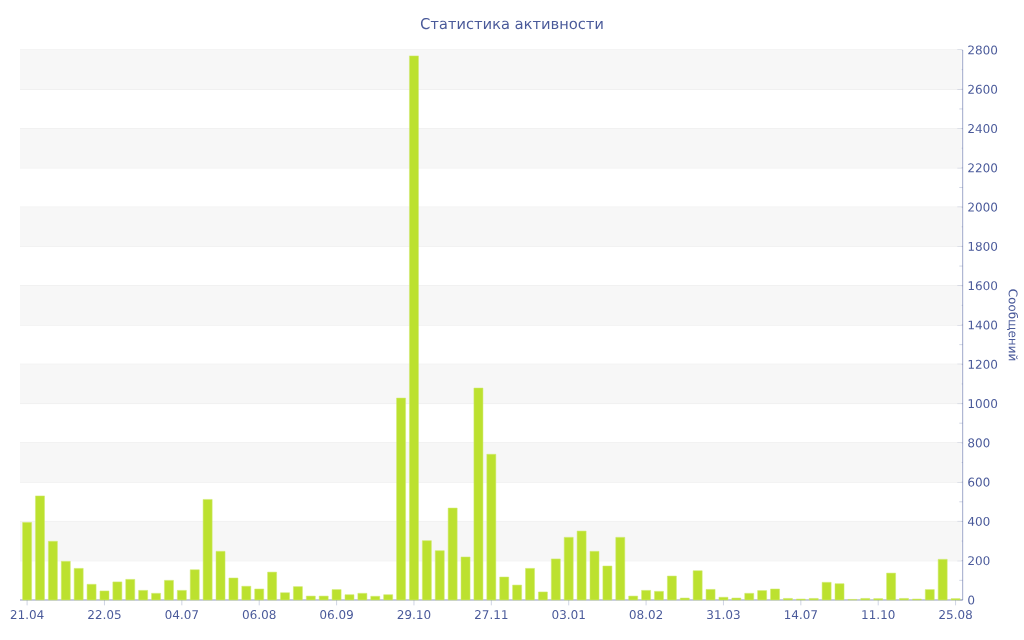 The image size is (1024, 640). What do you see at coordinates (491, 614) in the screenshot?
I see `x-tick-label: 27.11` at bounding box center [491, 614].